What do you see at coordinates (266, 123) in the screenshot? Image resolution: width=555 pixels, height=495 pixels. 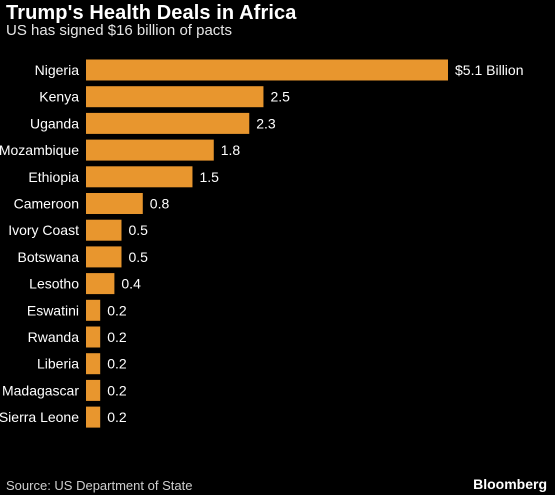 I see `value-label-uganda: 2.3` at bounding box center [266, 123].